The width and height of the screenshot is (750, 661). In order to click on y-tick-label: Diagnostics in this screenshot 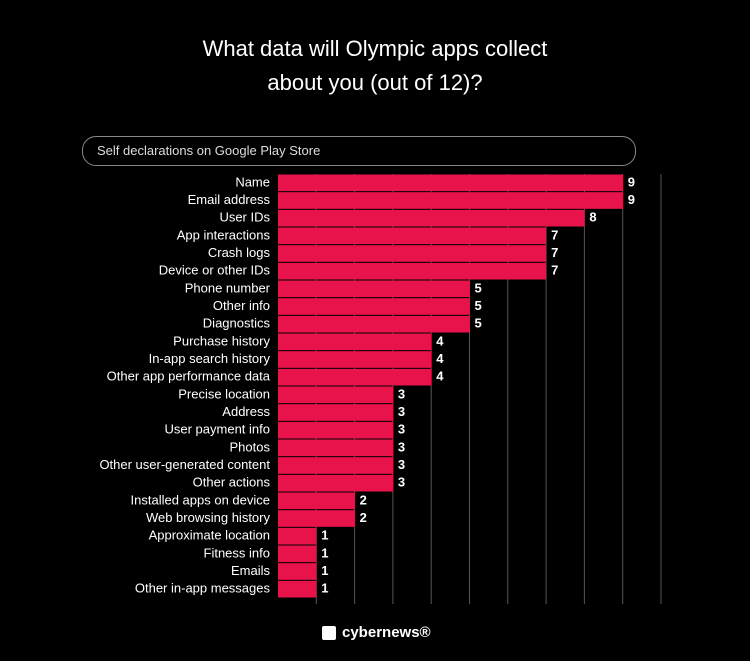, I will do `click(237, 323)`.